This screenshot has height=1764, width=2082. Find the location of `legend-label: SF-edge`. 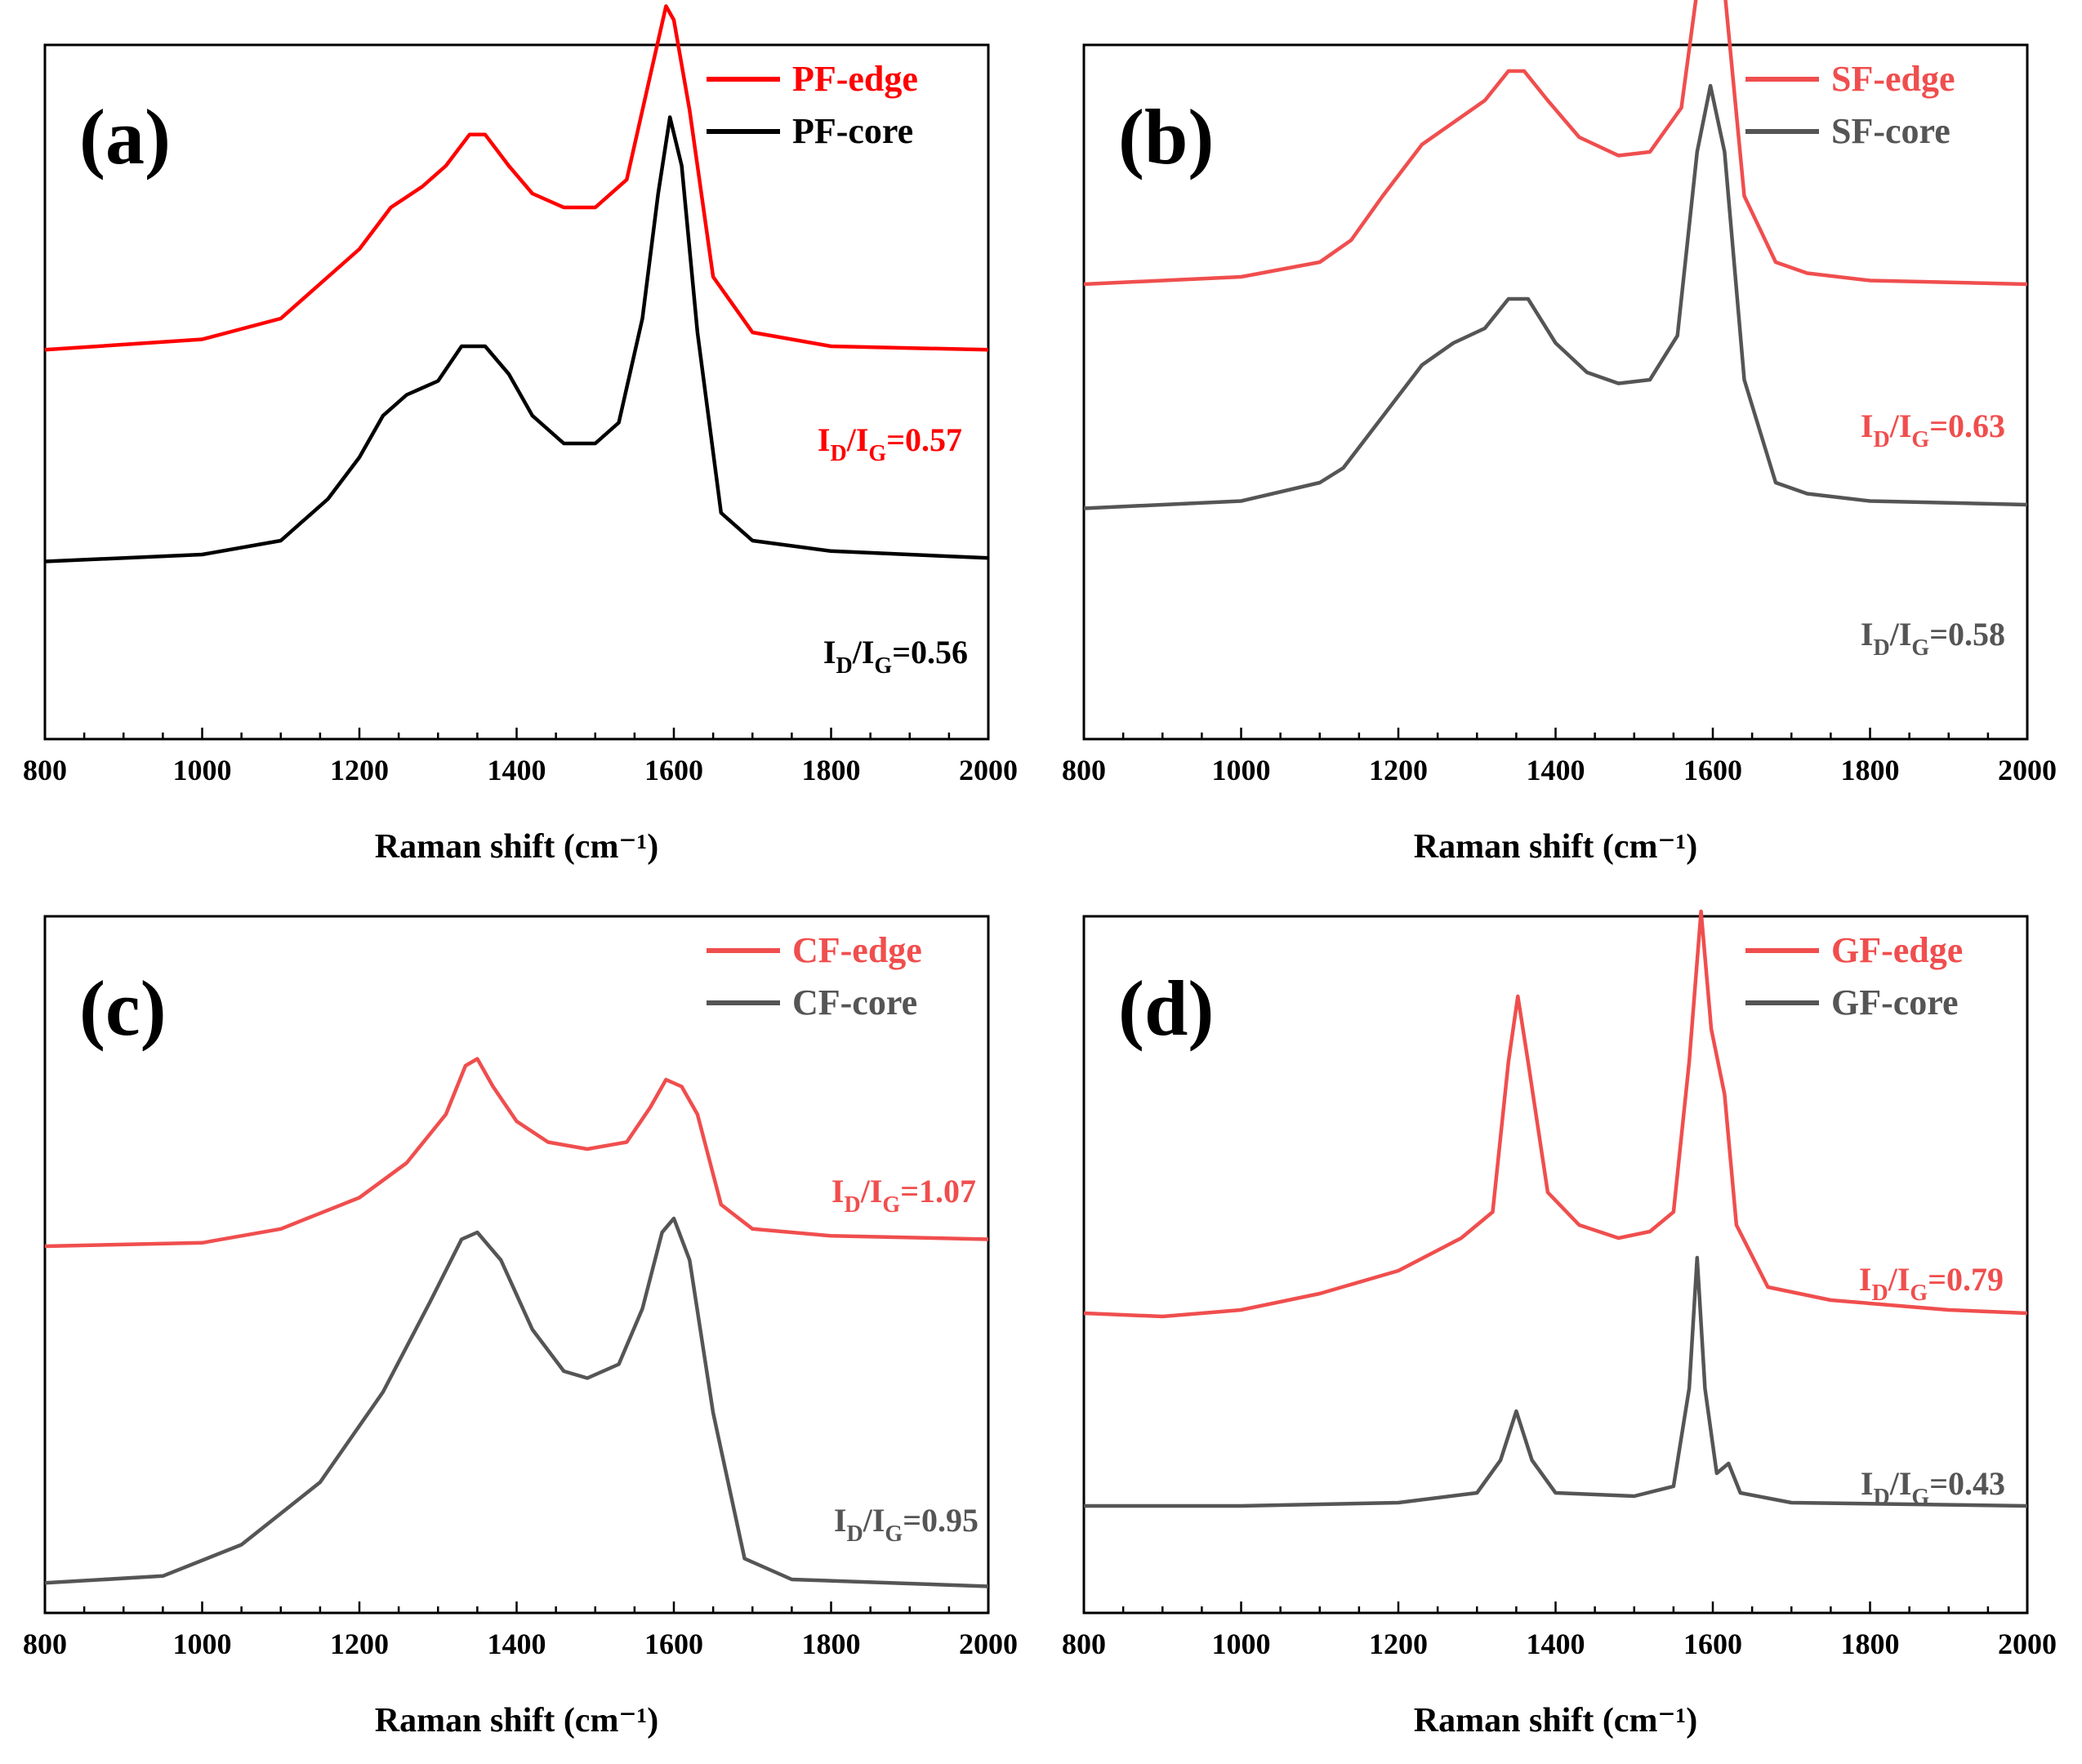

legend-label: SF-edge is located at coordinates (1893, 79).